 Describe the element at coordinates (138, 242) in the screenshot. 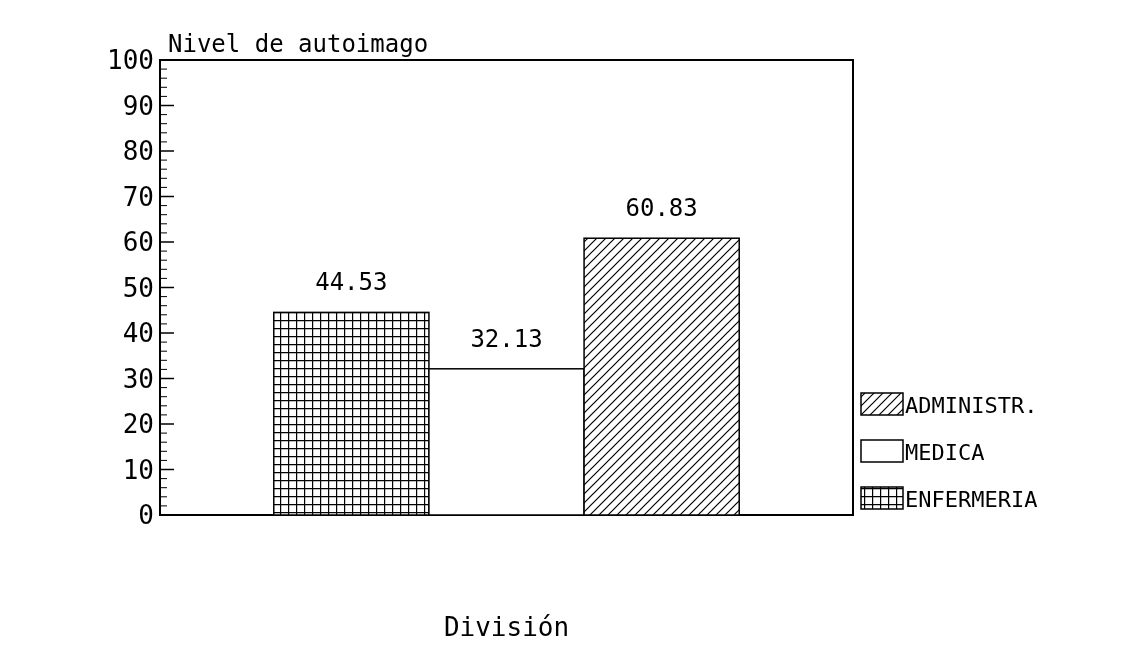

I see `y-tick-label: 60` at that location.